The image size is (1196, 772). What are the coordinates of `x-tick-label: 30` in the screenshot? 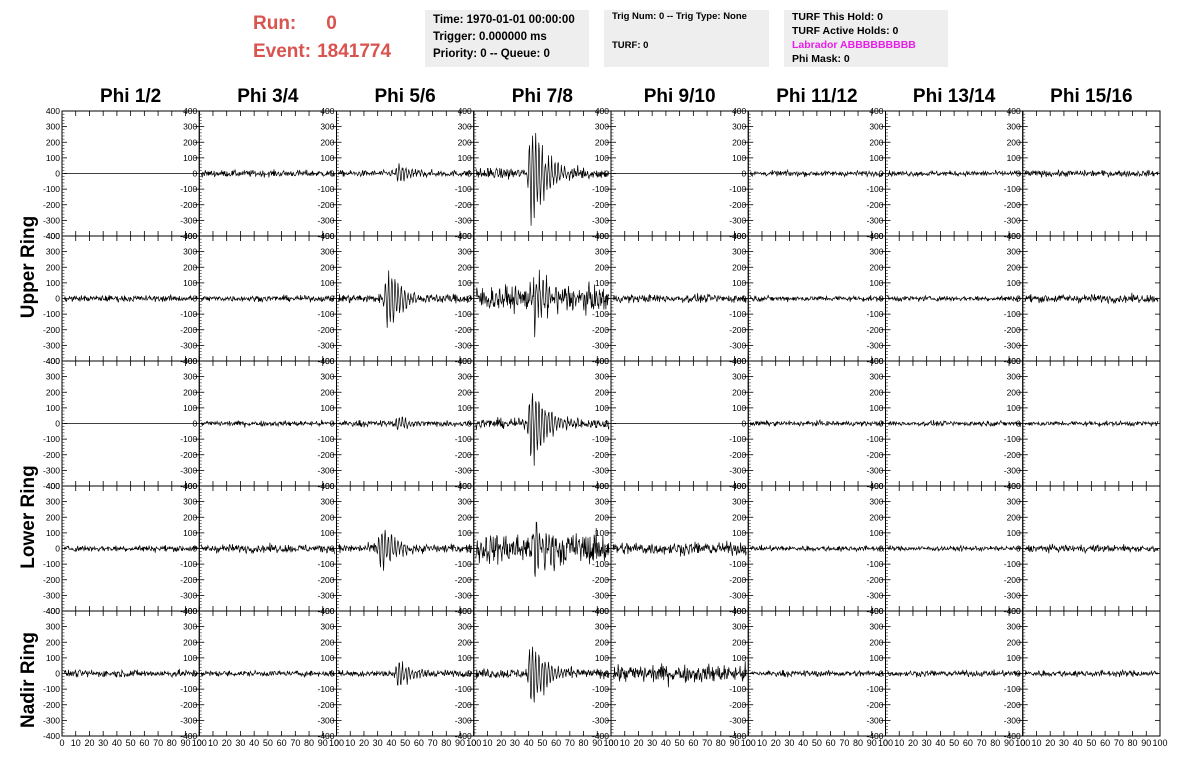 It's located at (378, 743).